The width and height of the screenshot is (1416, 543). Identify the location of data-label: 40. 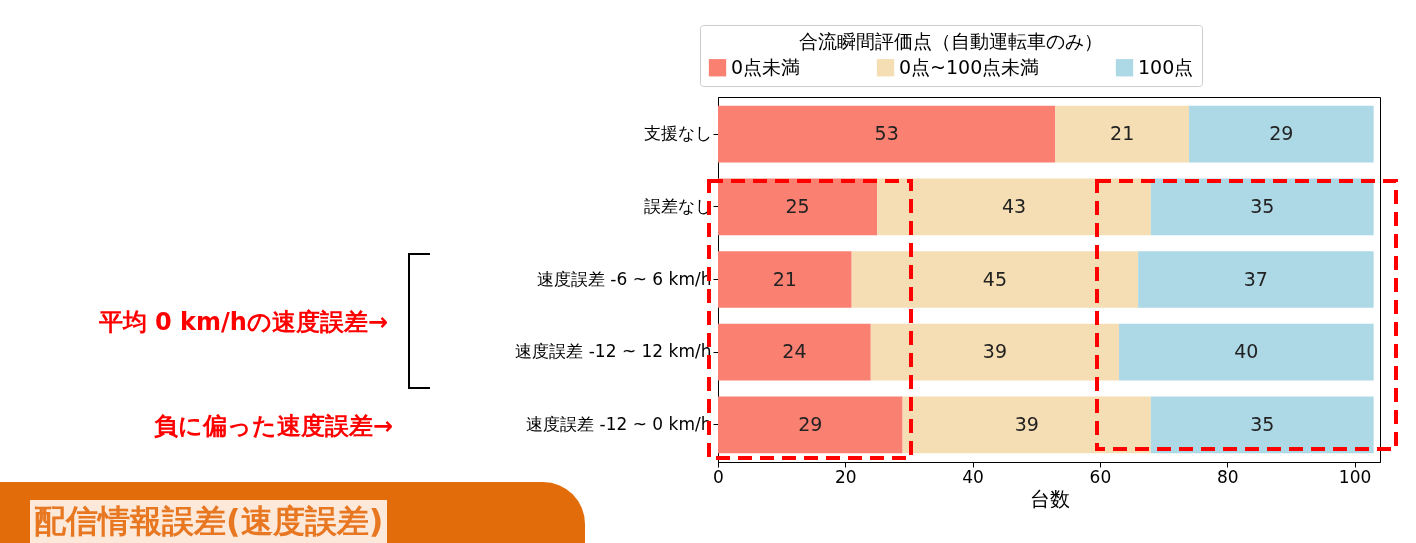
(1246, 351).